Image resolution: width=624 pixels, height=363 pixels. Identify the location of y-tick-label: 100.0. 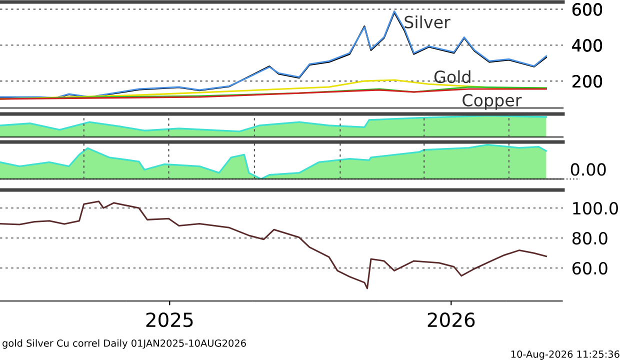
(595, 208).